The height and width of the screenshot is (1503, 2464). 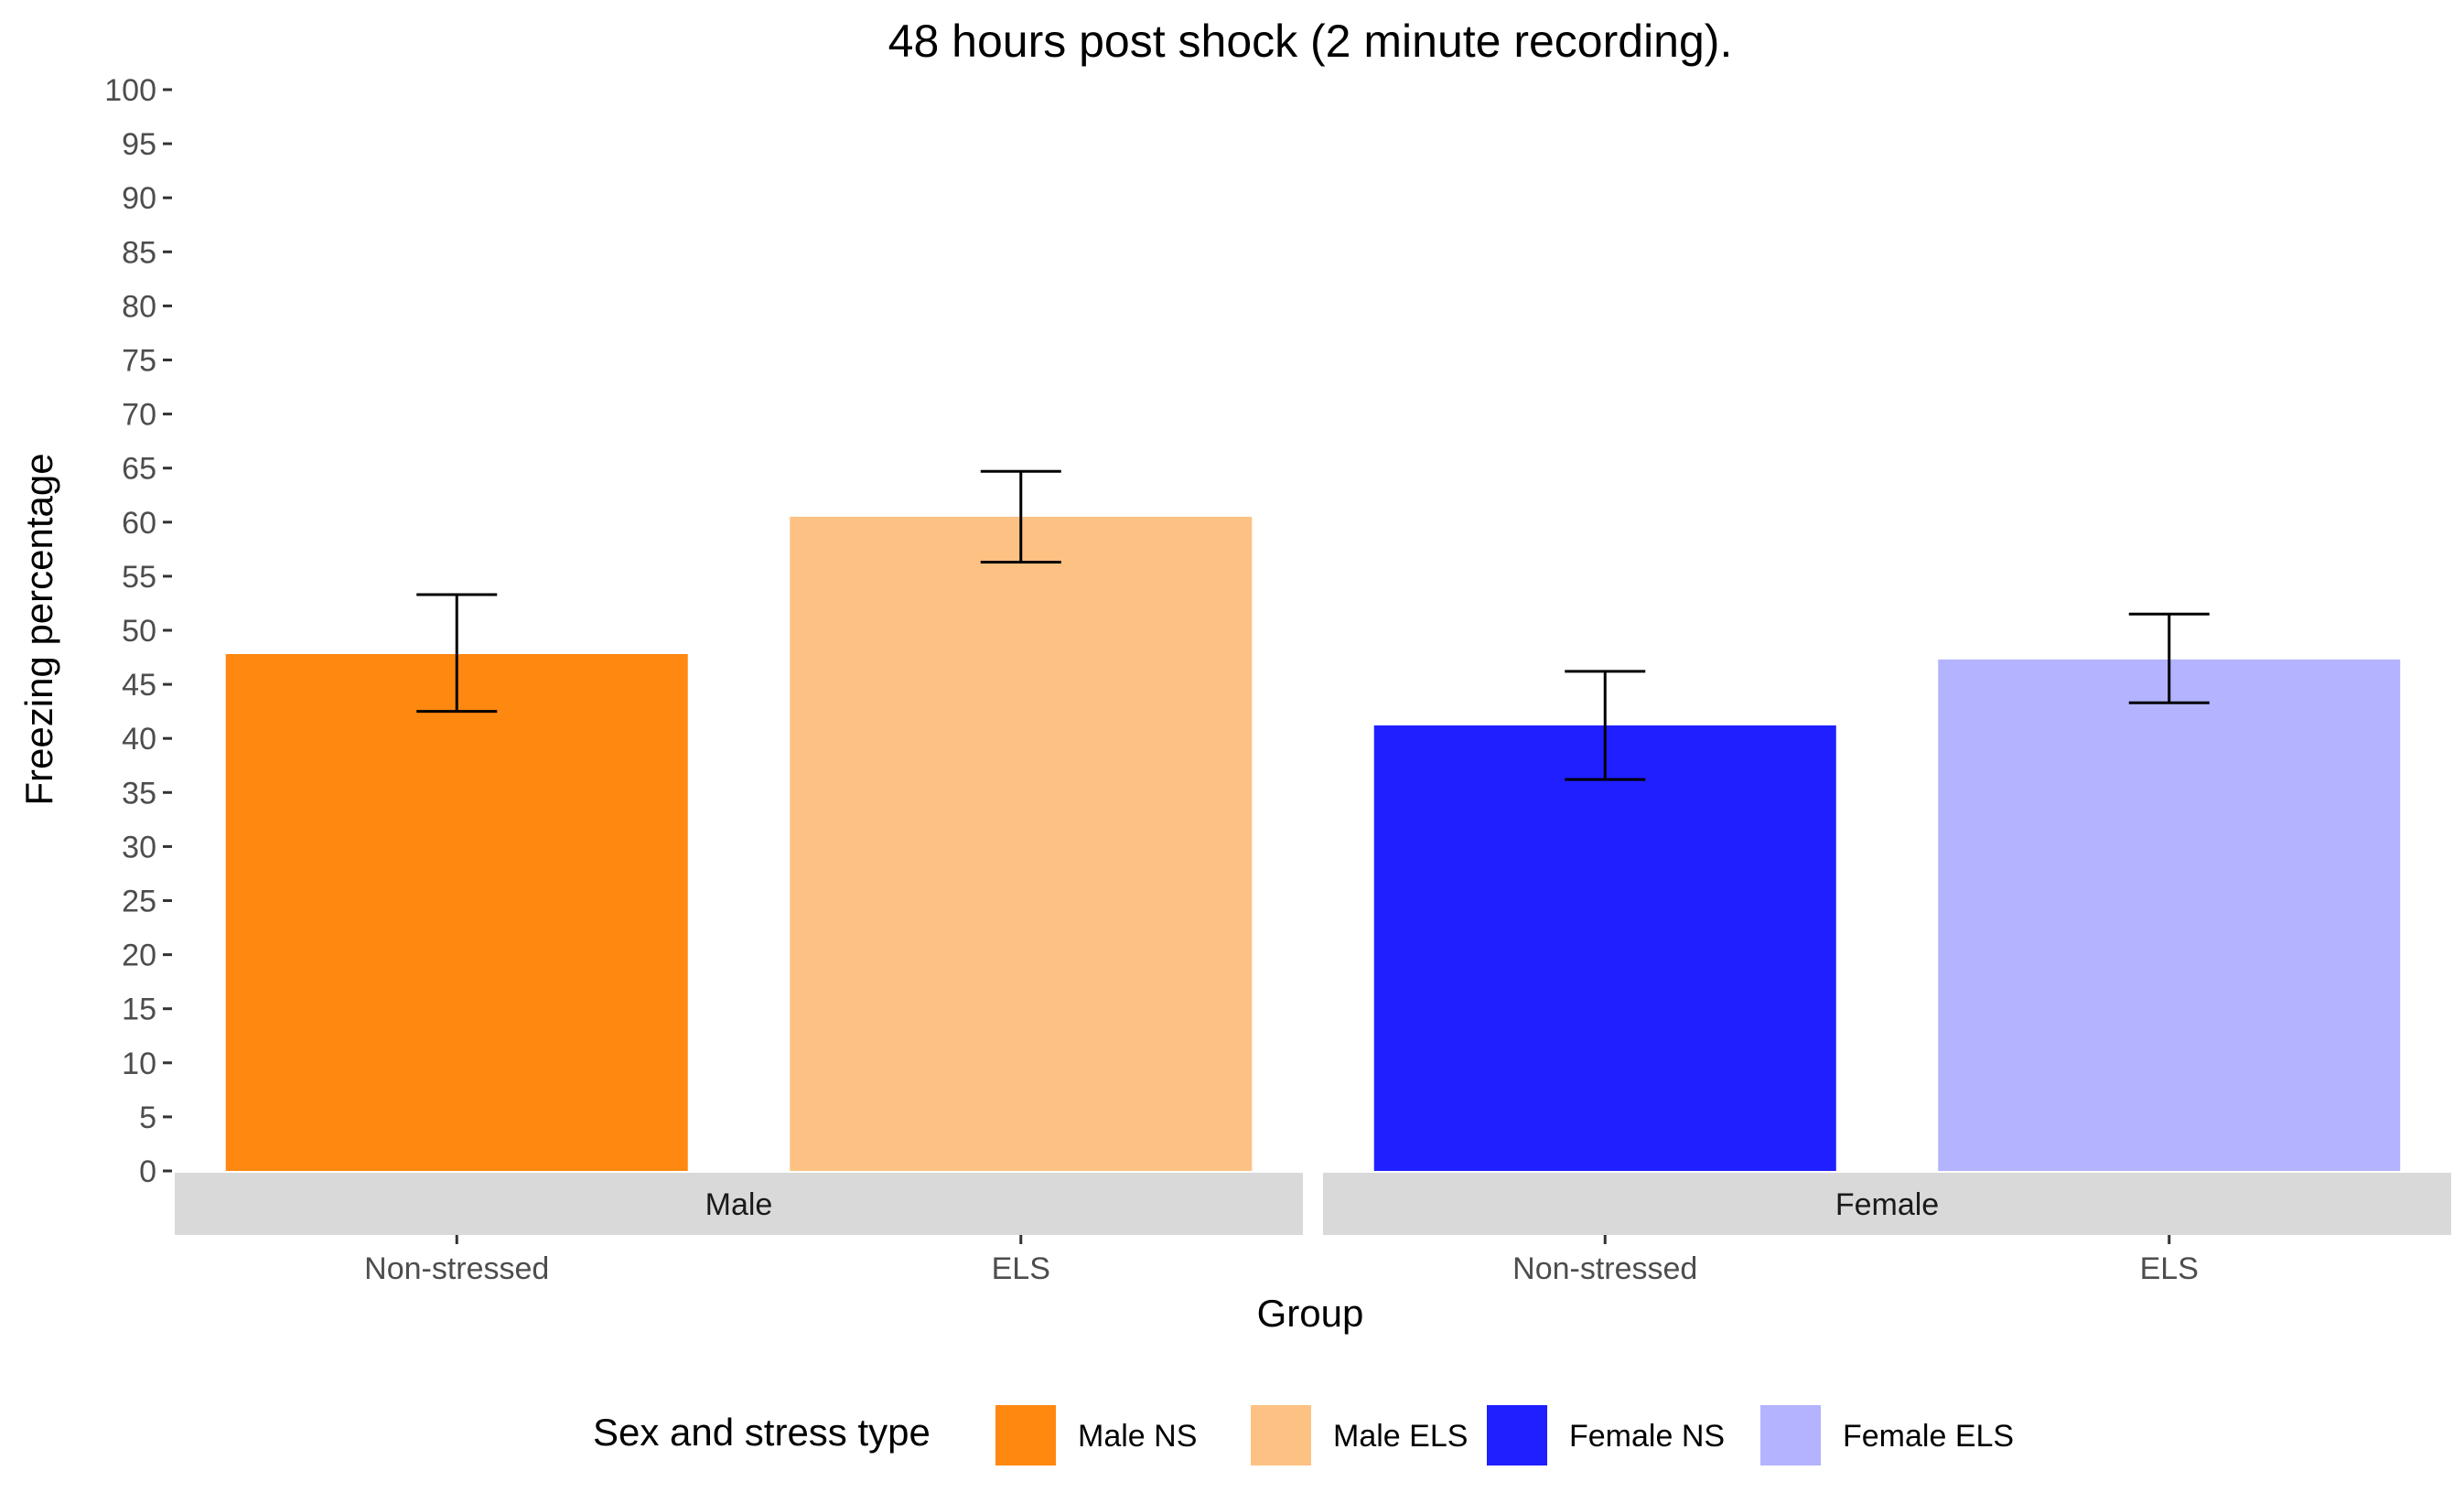 What do you see at coordinates (139, 252) in the screenshot?
I see `y-tick-label: 85` at bounding box center [139, 252].